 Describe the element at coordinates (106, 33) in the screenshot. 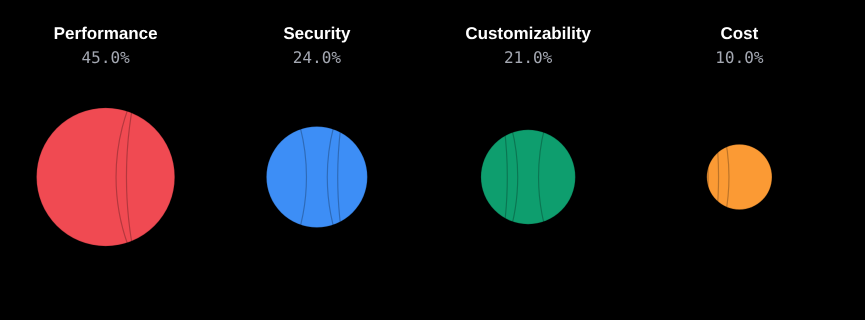

I see `category-label: Performance` at that location.